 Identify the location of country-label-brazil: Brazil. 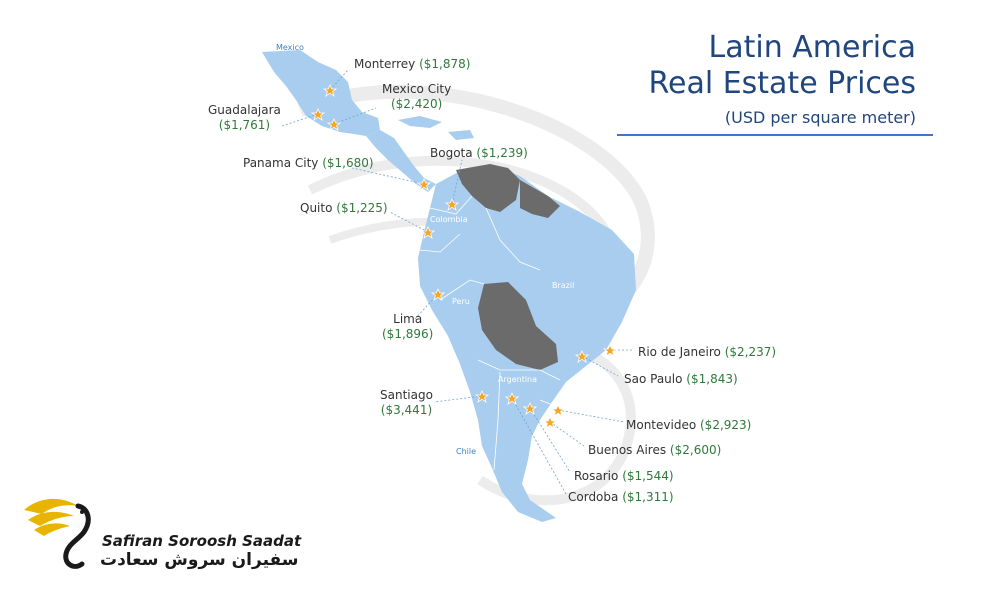
(563, 285).